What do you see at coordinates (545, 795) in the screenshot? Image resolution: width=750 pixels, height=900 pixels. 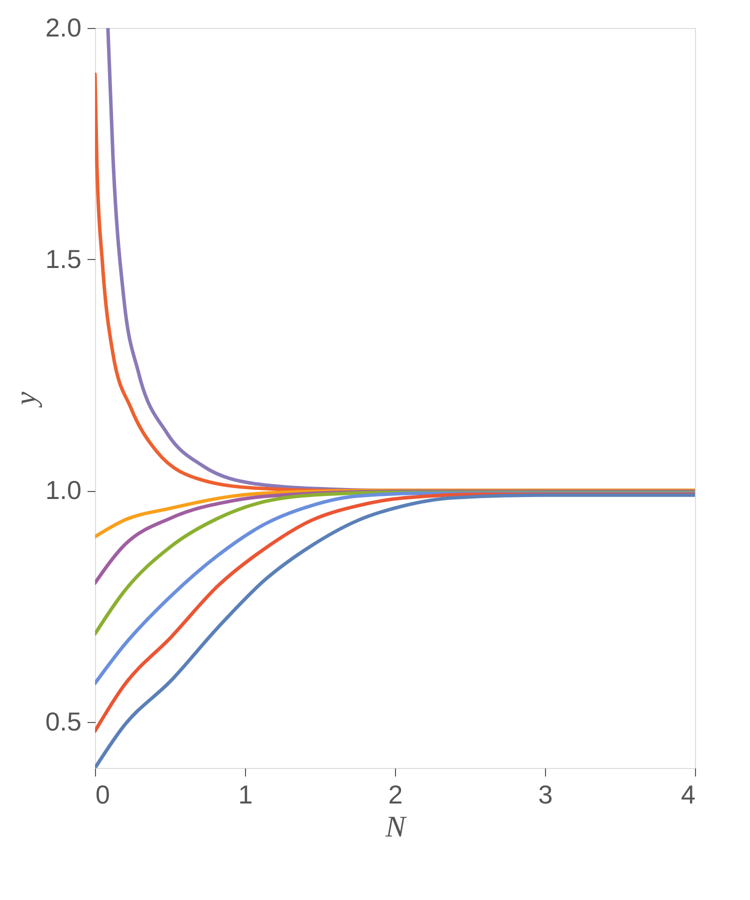 I see `x-tick-label: 3` at bounding box center [545, 795].